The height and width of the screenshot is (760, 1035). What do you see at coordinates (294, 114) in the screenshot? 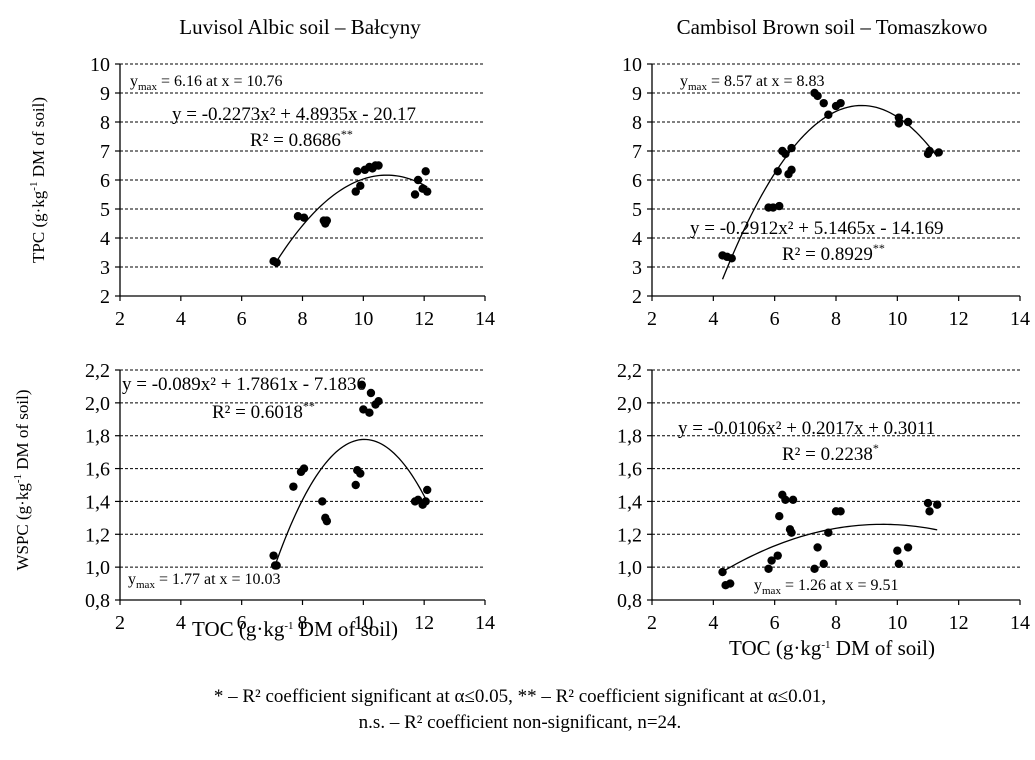
I see `equation-tpc-balcyny: y = -0.2273x² + 4.8935x - 20.17` at bounding box center [294, 114].